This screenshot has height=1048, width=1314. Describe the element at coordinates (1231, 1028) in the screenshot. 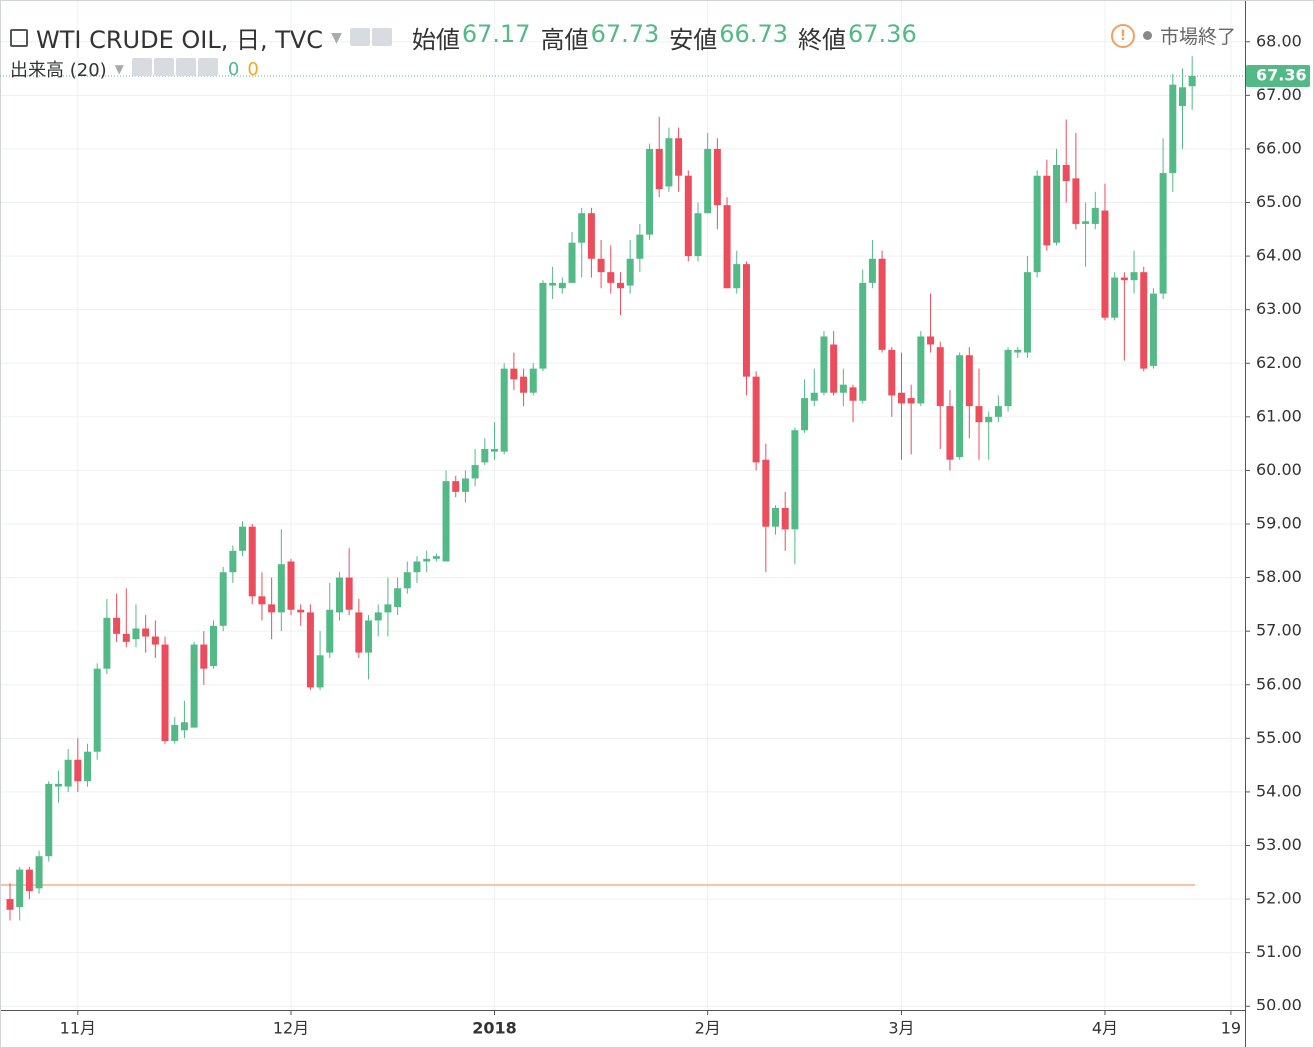

I see `x-tick-label: 19` at that location.